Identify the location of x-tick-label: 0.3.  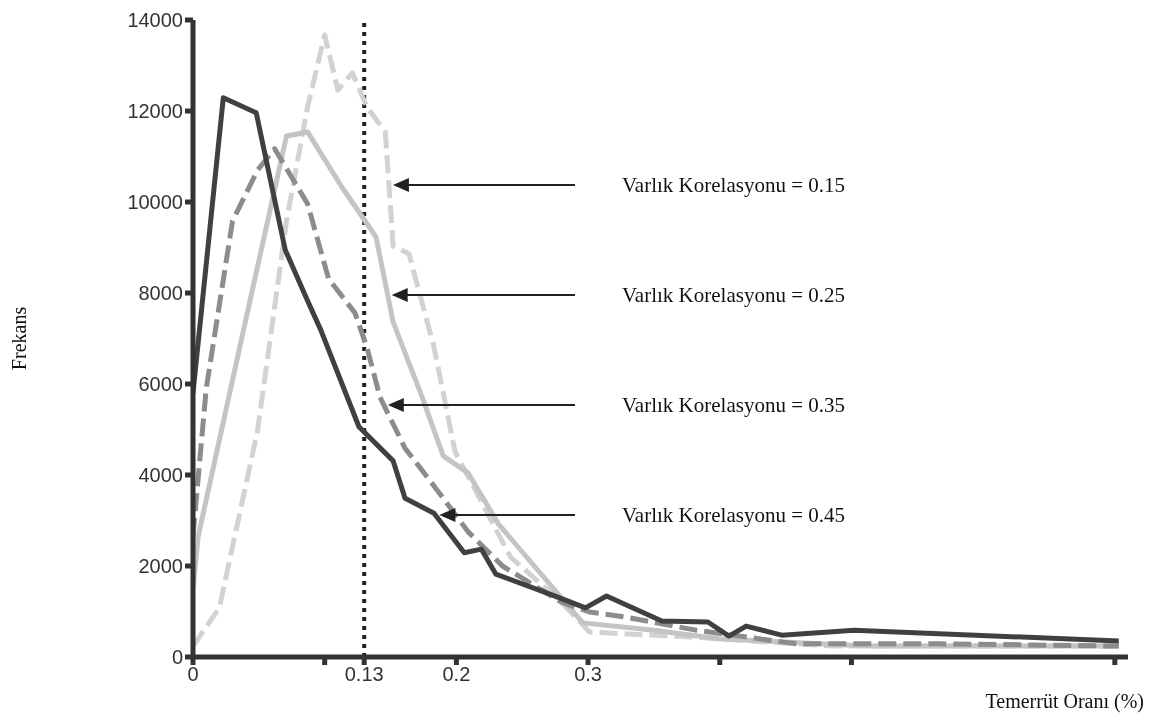
(588, 674).